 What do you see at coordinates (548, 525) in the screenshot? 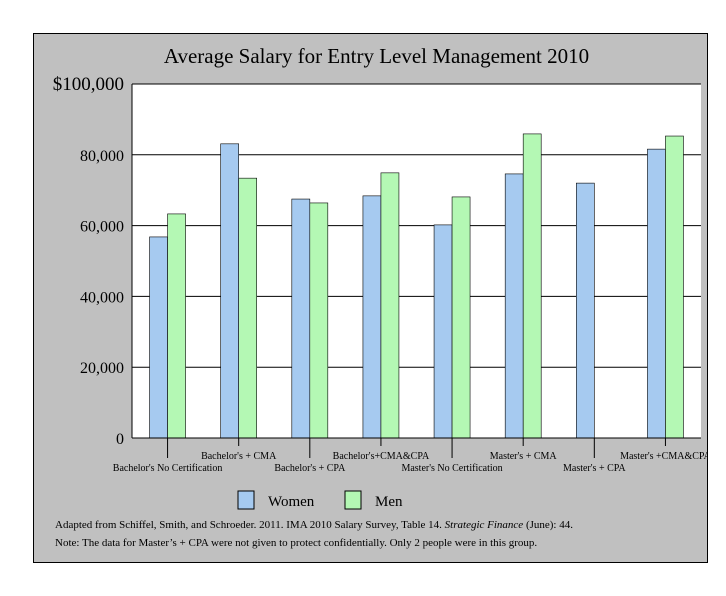
I see `source-suffix: (June): 44.` at bounding box center [548, 525].